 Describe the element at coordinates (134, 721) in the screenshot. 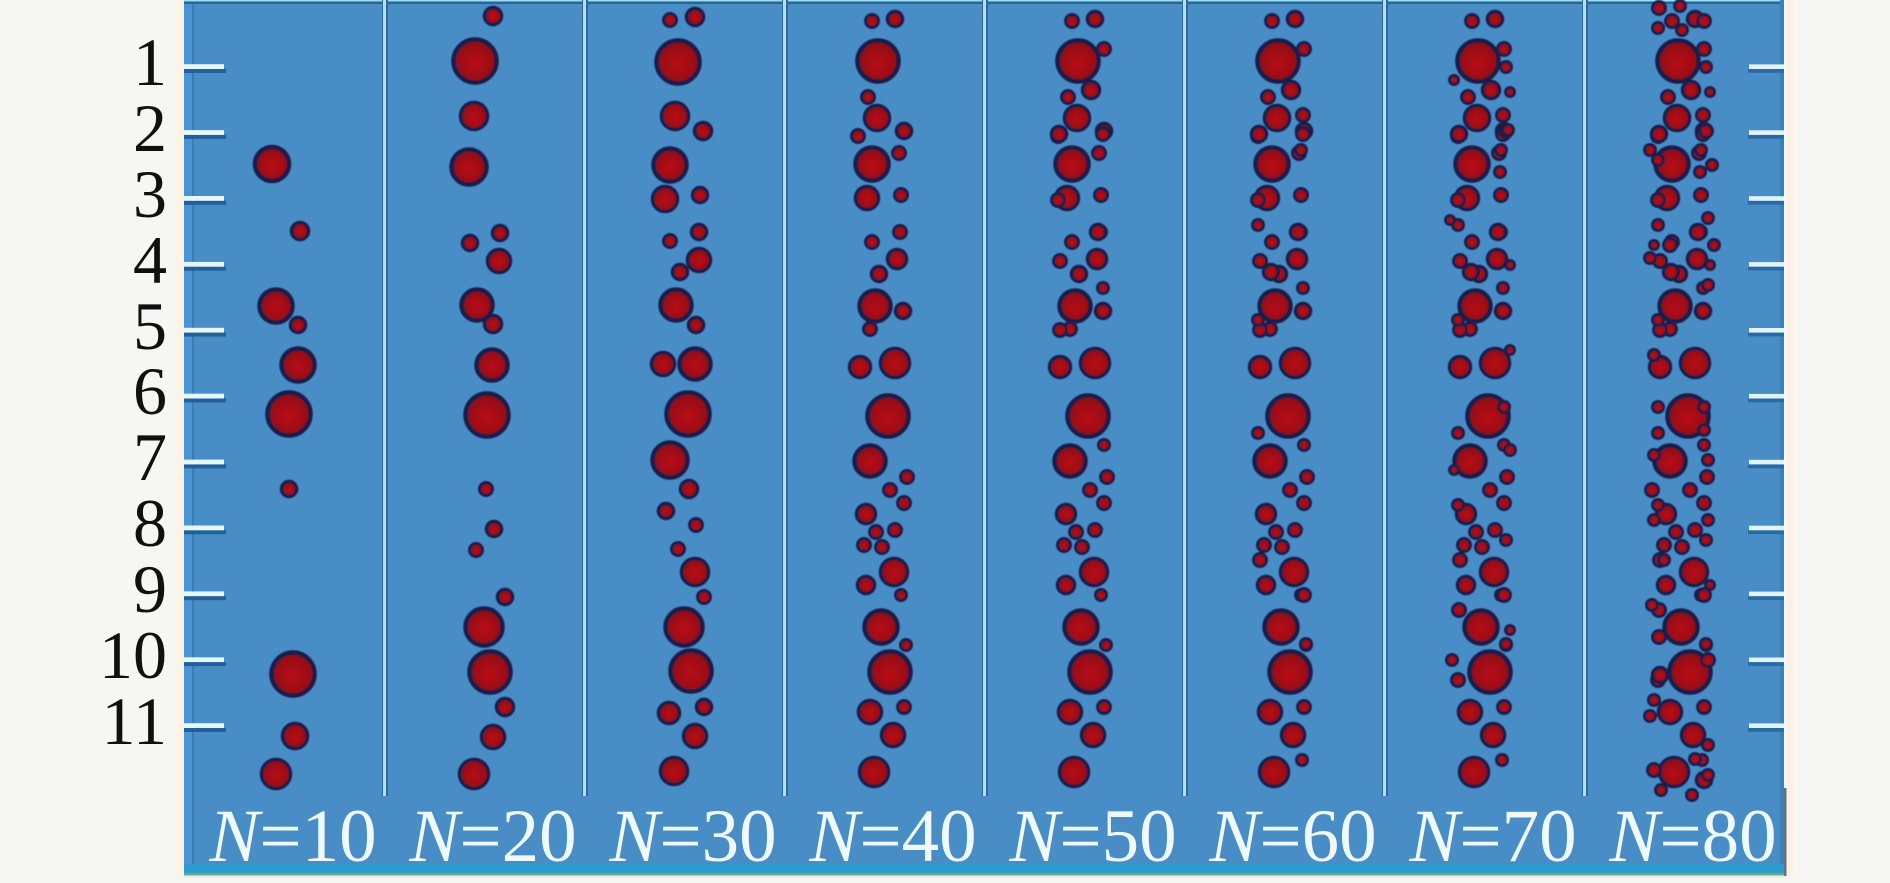

I see `svg-text: 11` at that location.